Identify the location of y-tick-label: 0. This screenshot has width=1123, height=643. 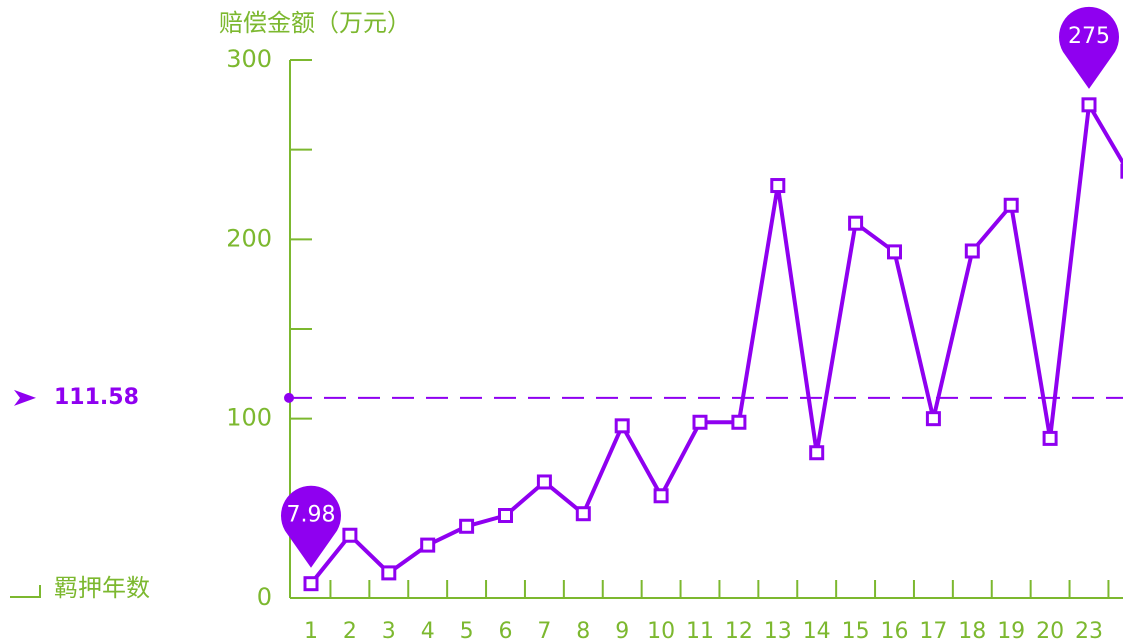
(264, 597).